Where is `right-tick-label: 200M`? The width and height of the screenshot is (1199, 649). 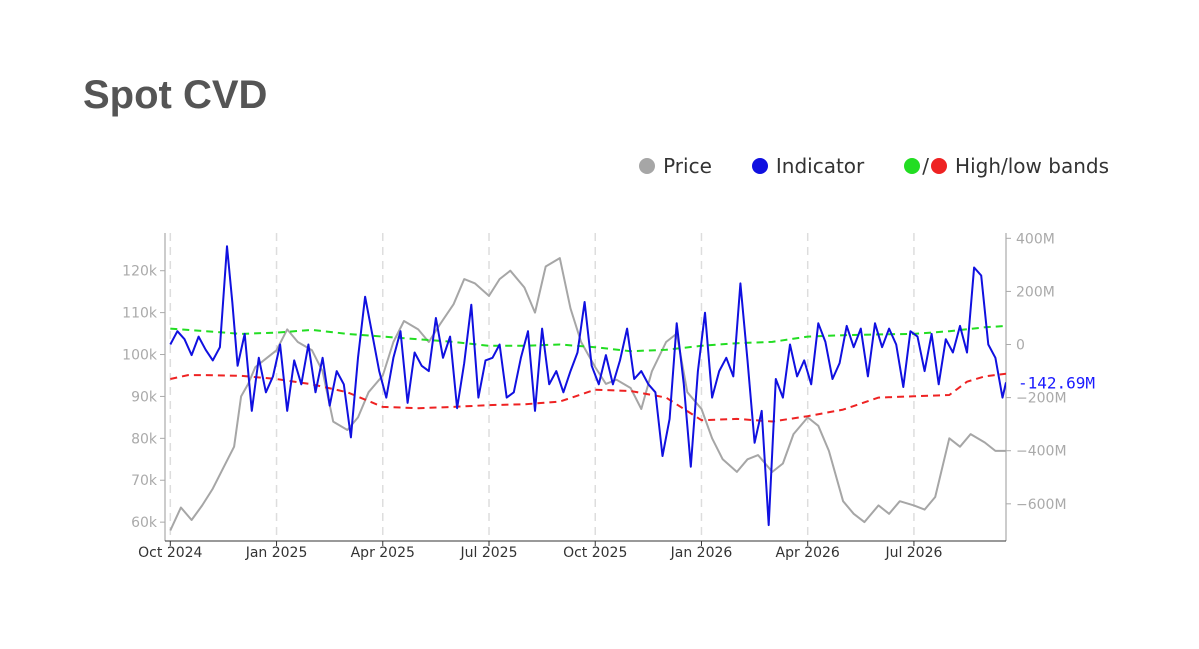
right-tick-label: 200M is located at coordinates (1035, 292).